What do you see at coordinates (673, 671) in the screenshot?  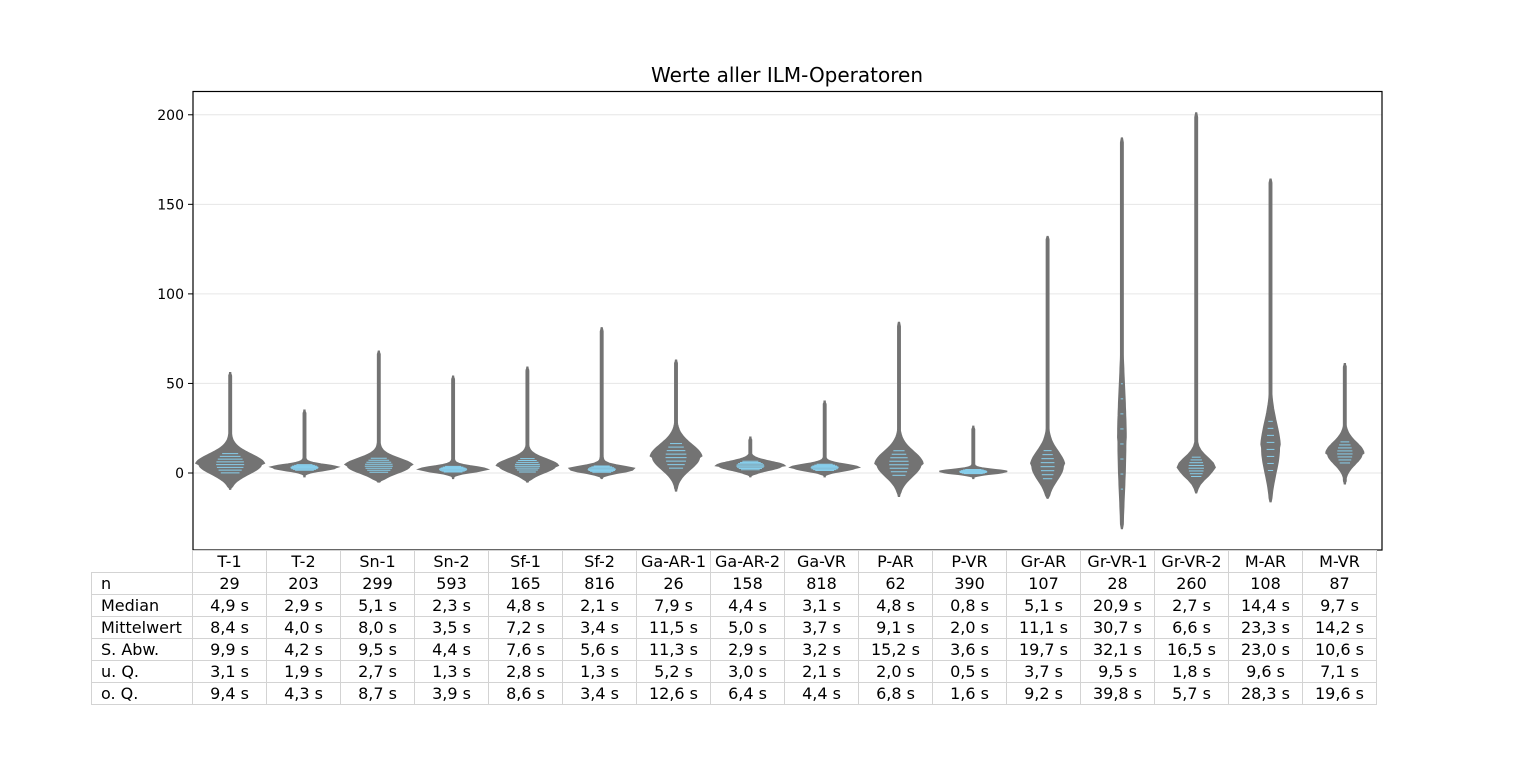 I see `table-cell: 5,2 s` at bounding box center [673, 671].